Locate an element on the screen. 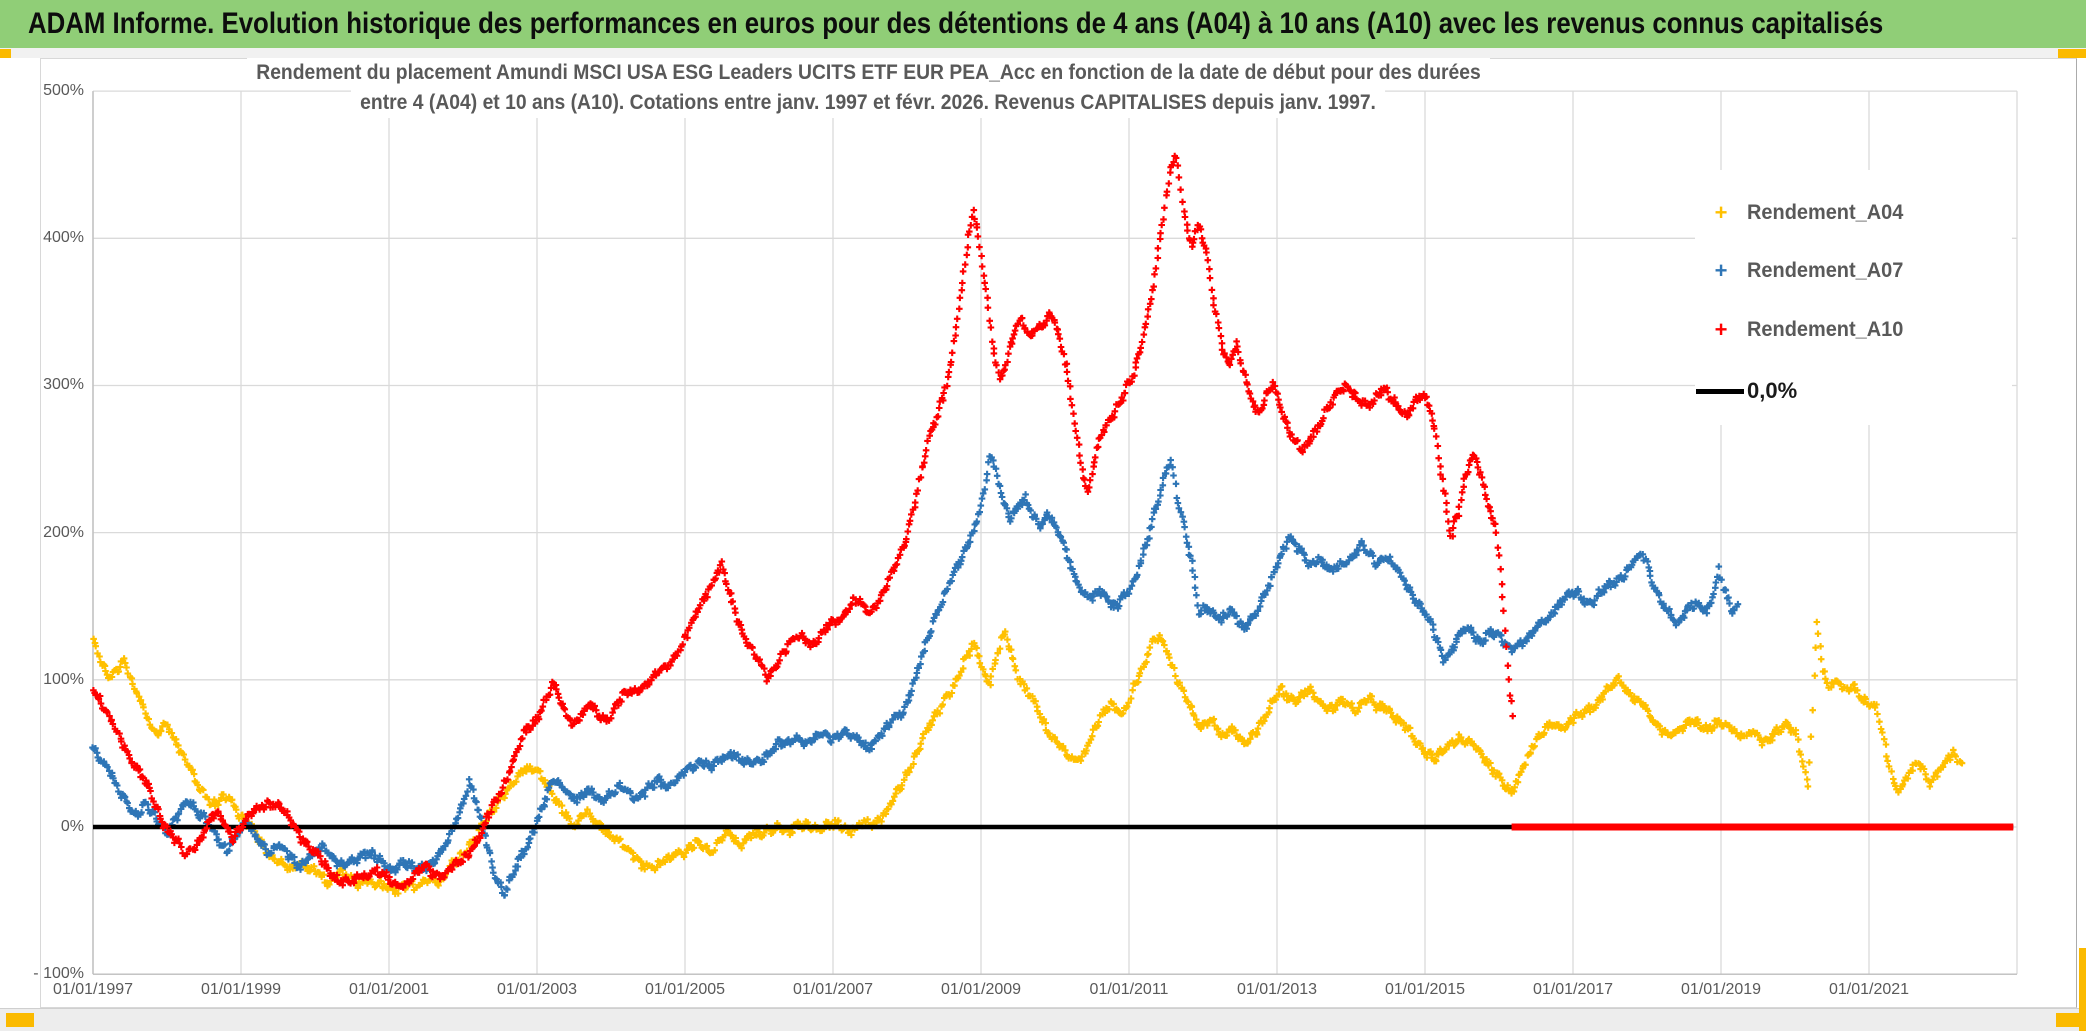 The width and height of the screenshot is (2086, 1031). legend-label-a04: Rendement_A04 is located at coordinates (1825, 212).